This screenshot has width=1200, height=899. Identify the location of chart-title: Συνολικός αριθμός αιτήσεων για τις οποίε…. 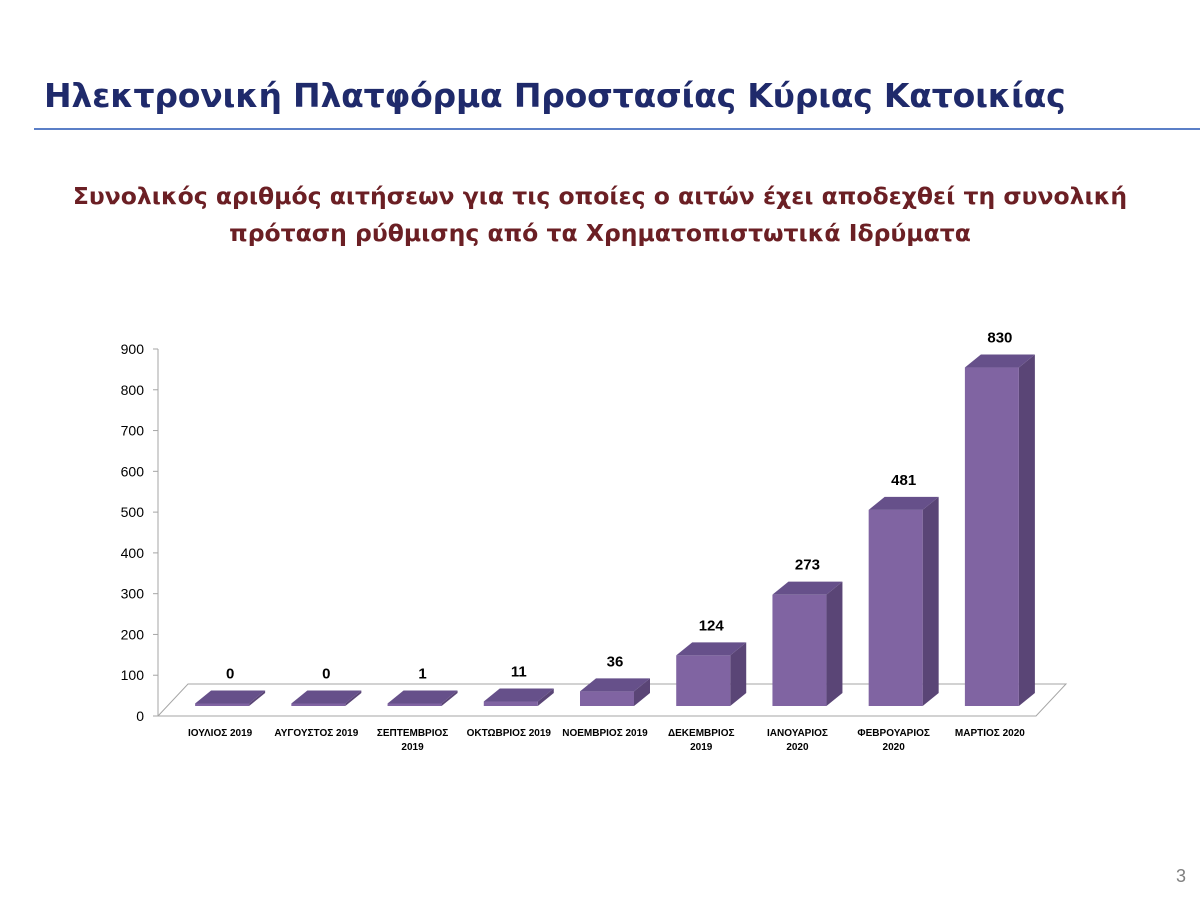
(600, 215).